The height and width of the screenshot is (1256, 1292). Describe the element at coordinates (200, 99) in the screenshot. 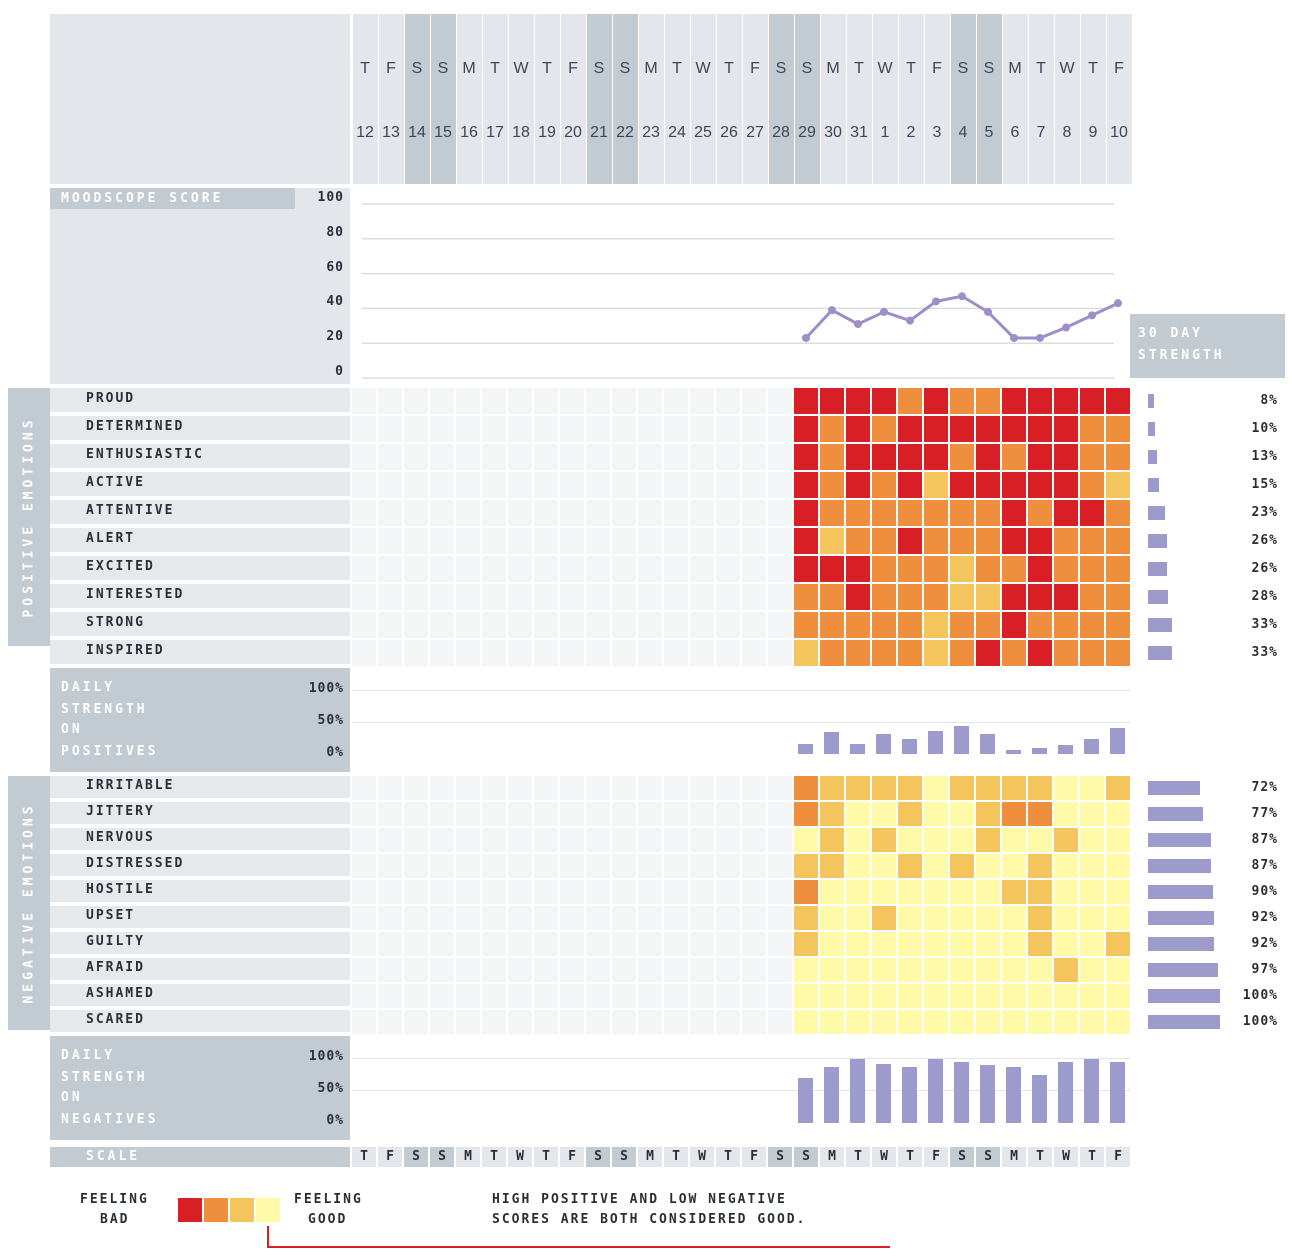

I see `header-label-area` at that location.